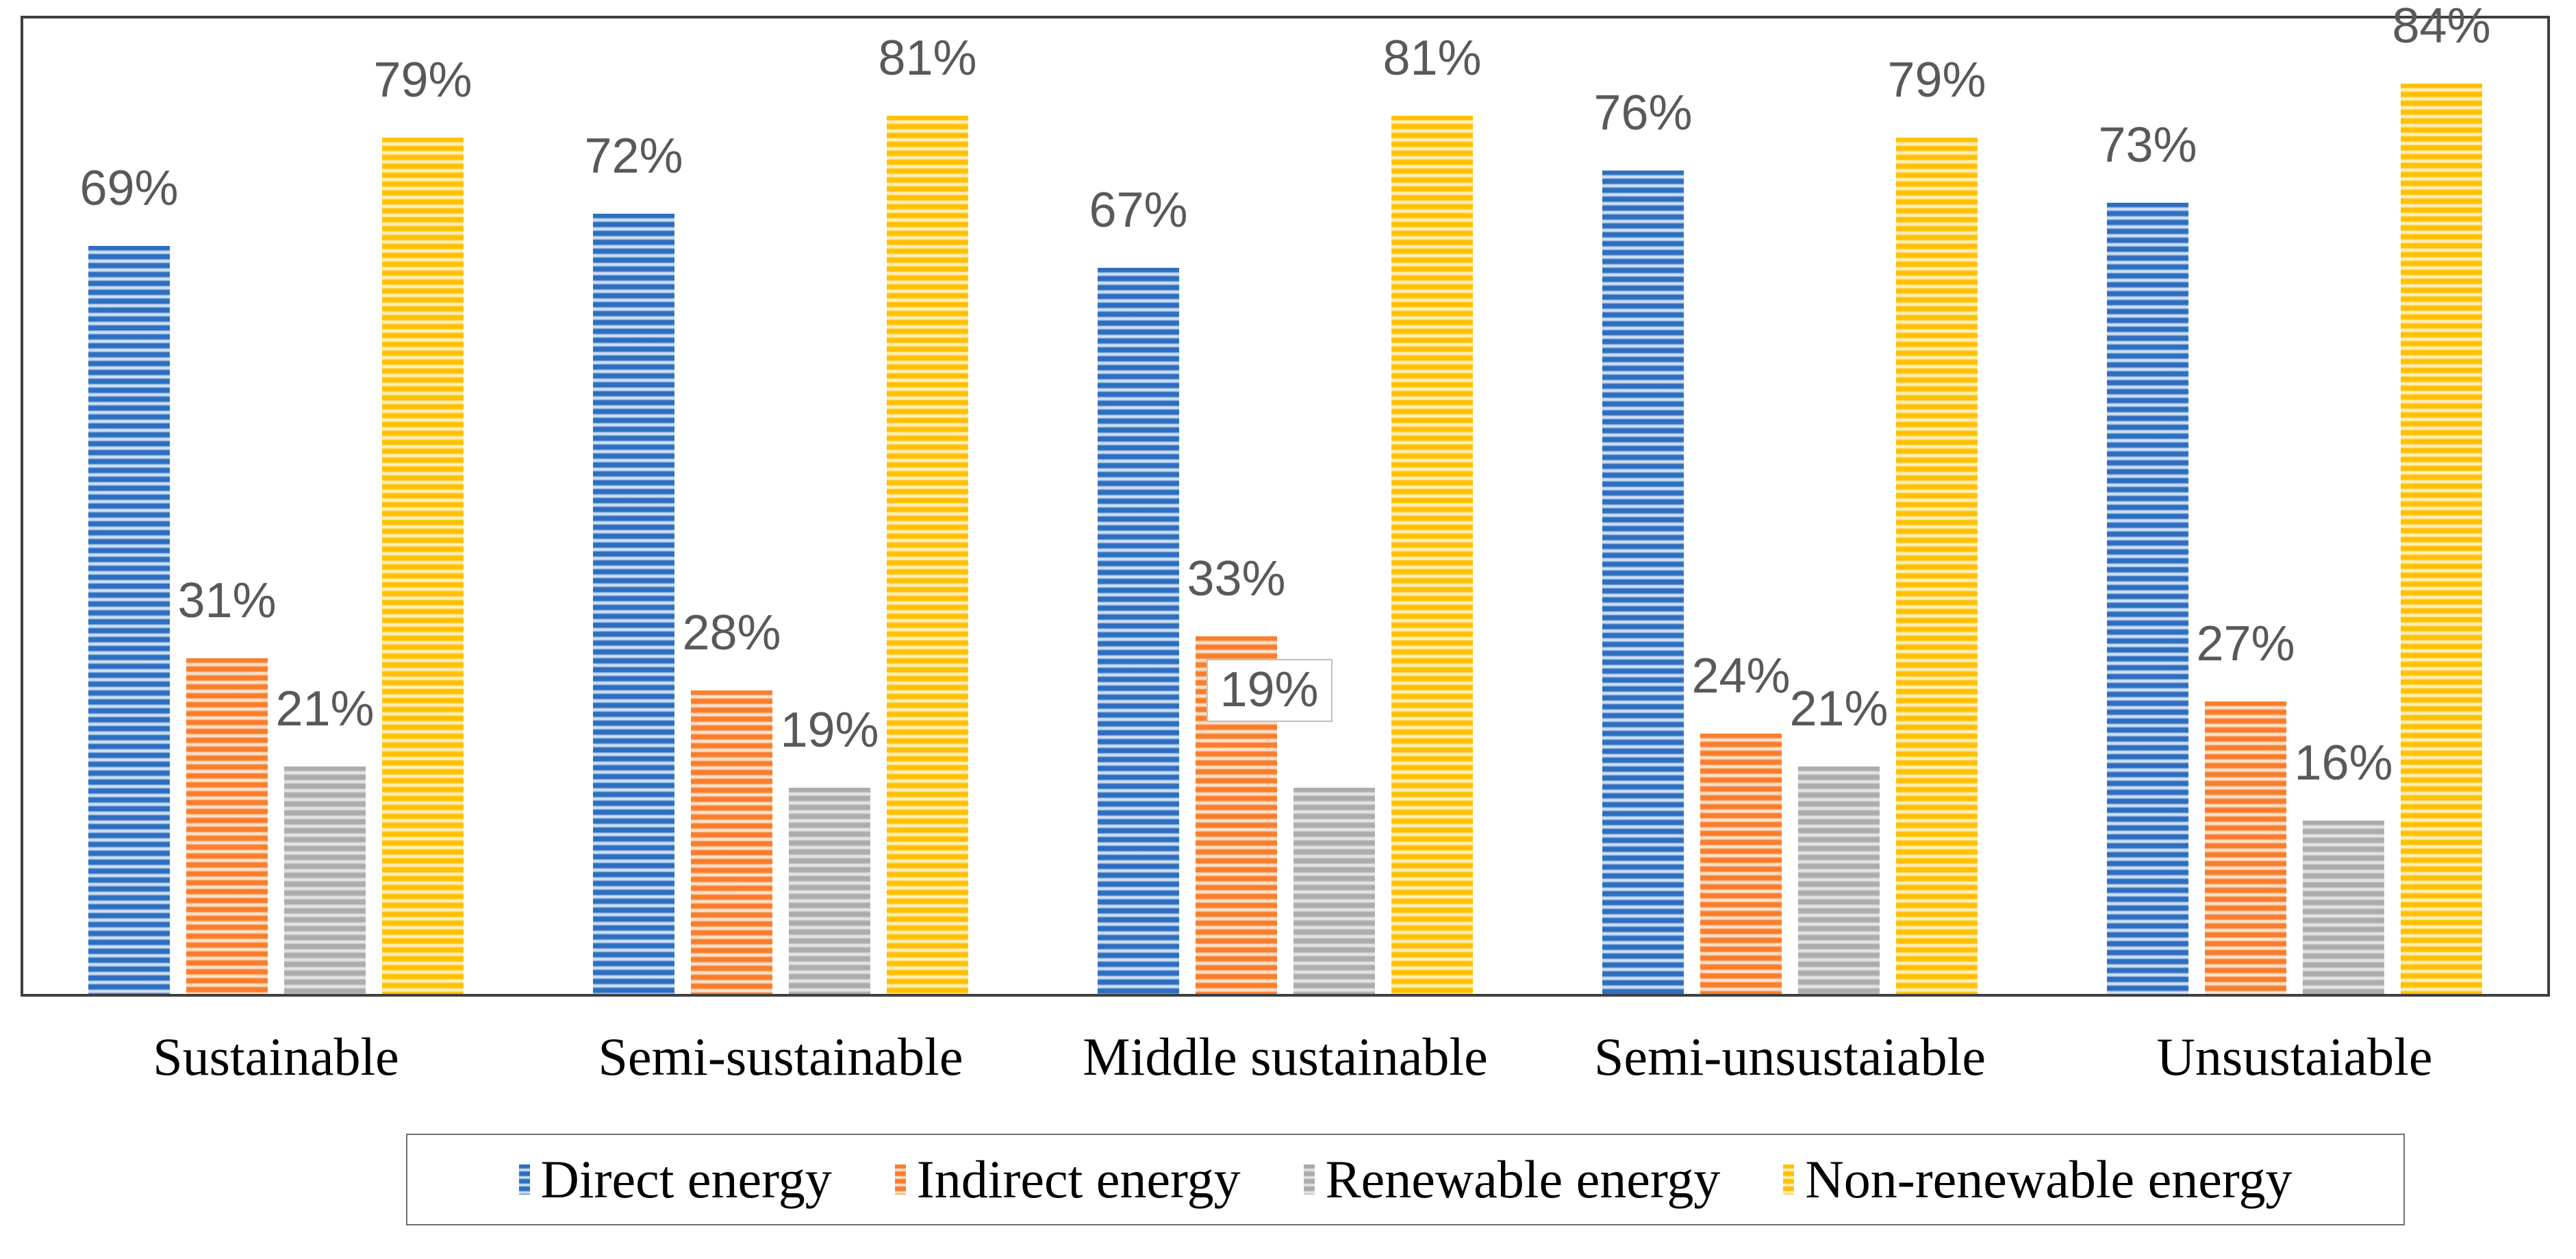 This screenshot has height=1259, width=2576. Describe the element at coordinates (1138, 631) in the screenshot. I see `bar-direct-energy-middle-sustainable` at that location.